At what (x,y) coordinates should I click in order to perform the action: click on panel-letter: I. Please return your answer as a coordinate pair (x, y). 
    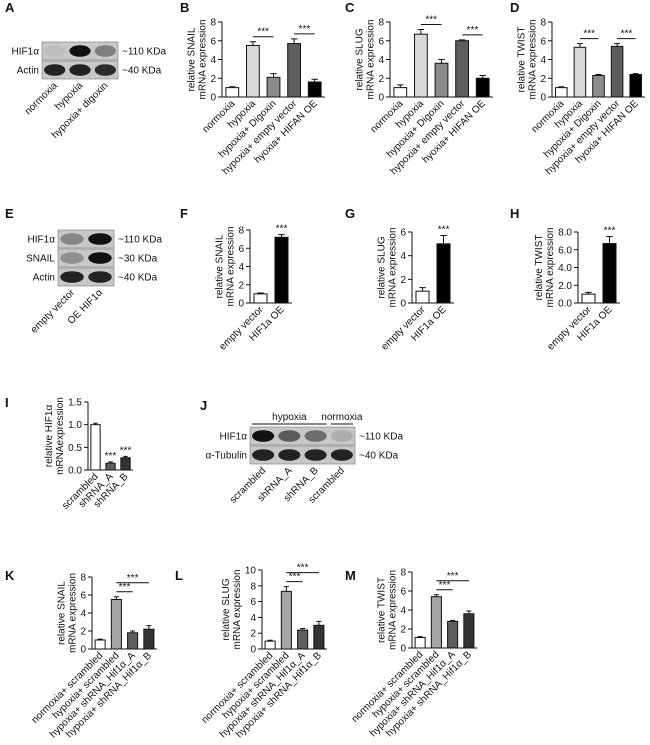
    Looking at the image, I should click on (7, 402).